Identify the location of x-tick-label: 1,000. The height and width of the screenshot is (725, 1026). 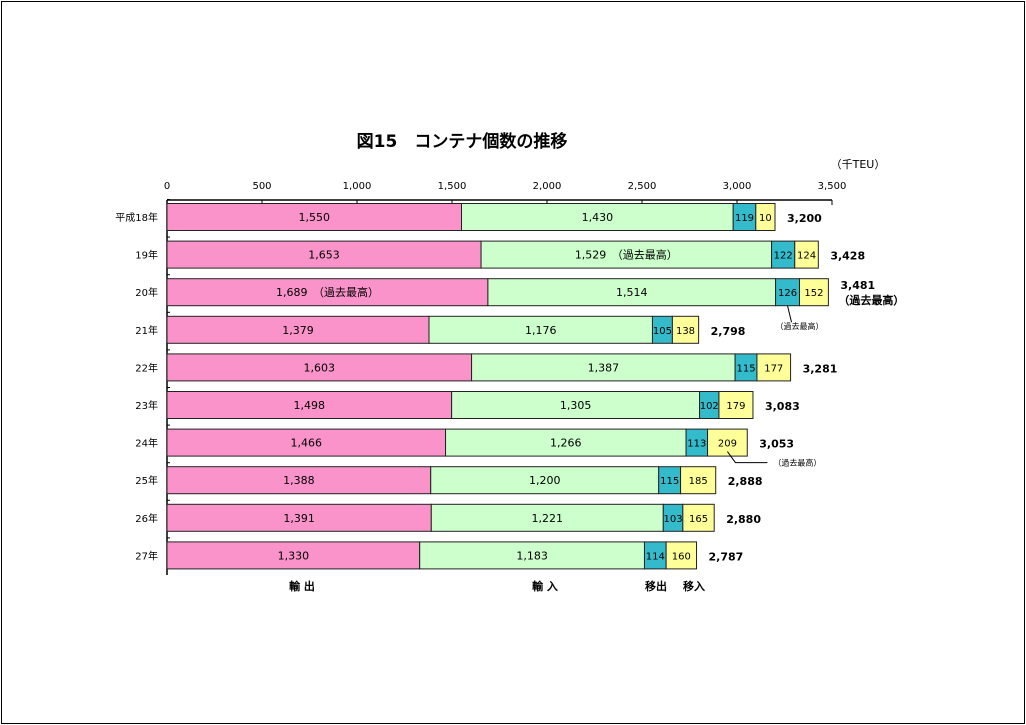
(357, 186).